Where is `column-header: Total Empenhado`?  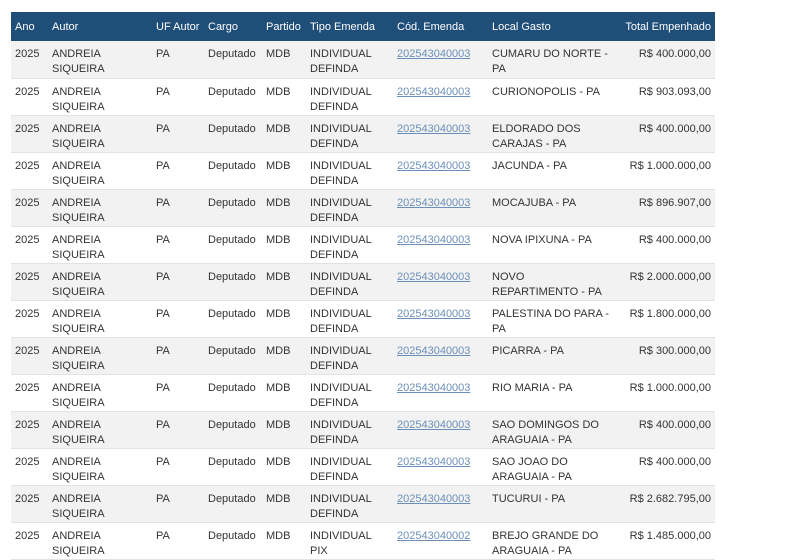 column-header: Total Empenhado is located at coordinates (664, 26).